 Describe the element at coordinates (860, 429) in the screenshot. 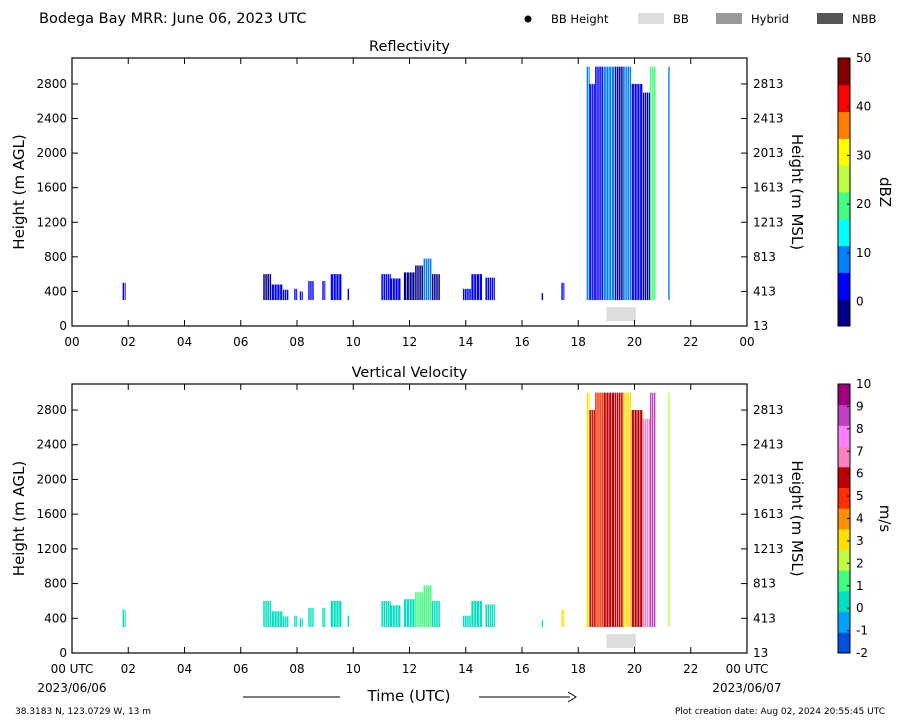

I see `colorbar-tick-label: 8` at that location.